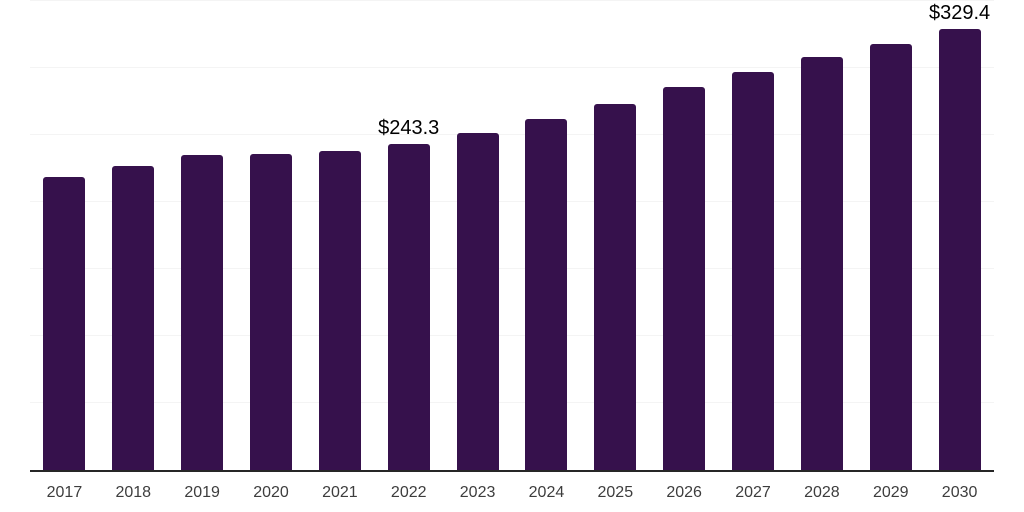 This screenshot has height=512, width=1024. I want to click on bar-slot-2020, so click(271, 235).